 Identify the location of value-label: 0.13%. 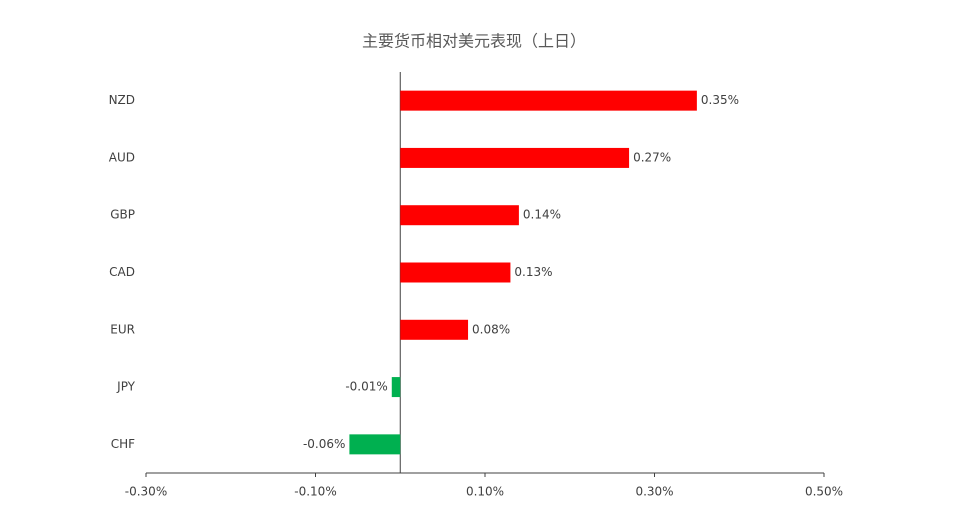
(533, 272).